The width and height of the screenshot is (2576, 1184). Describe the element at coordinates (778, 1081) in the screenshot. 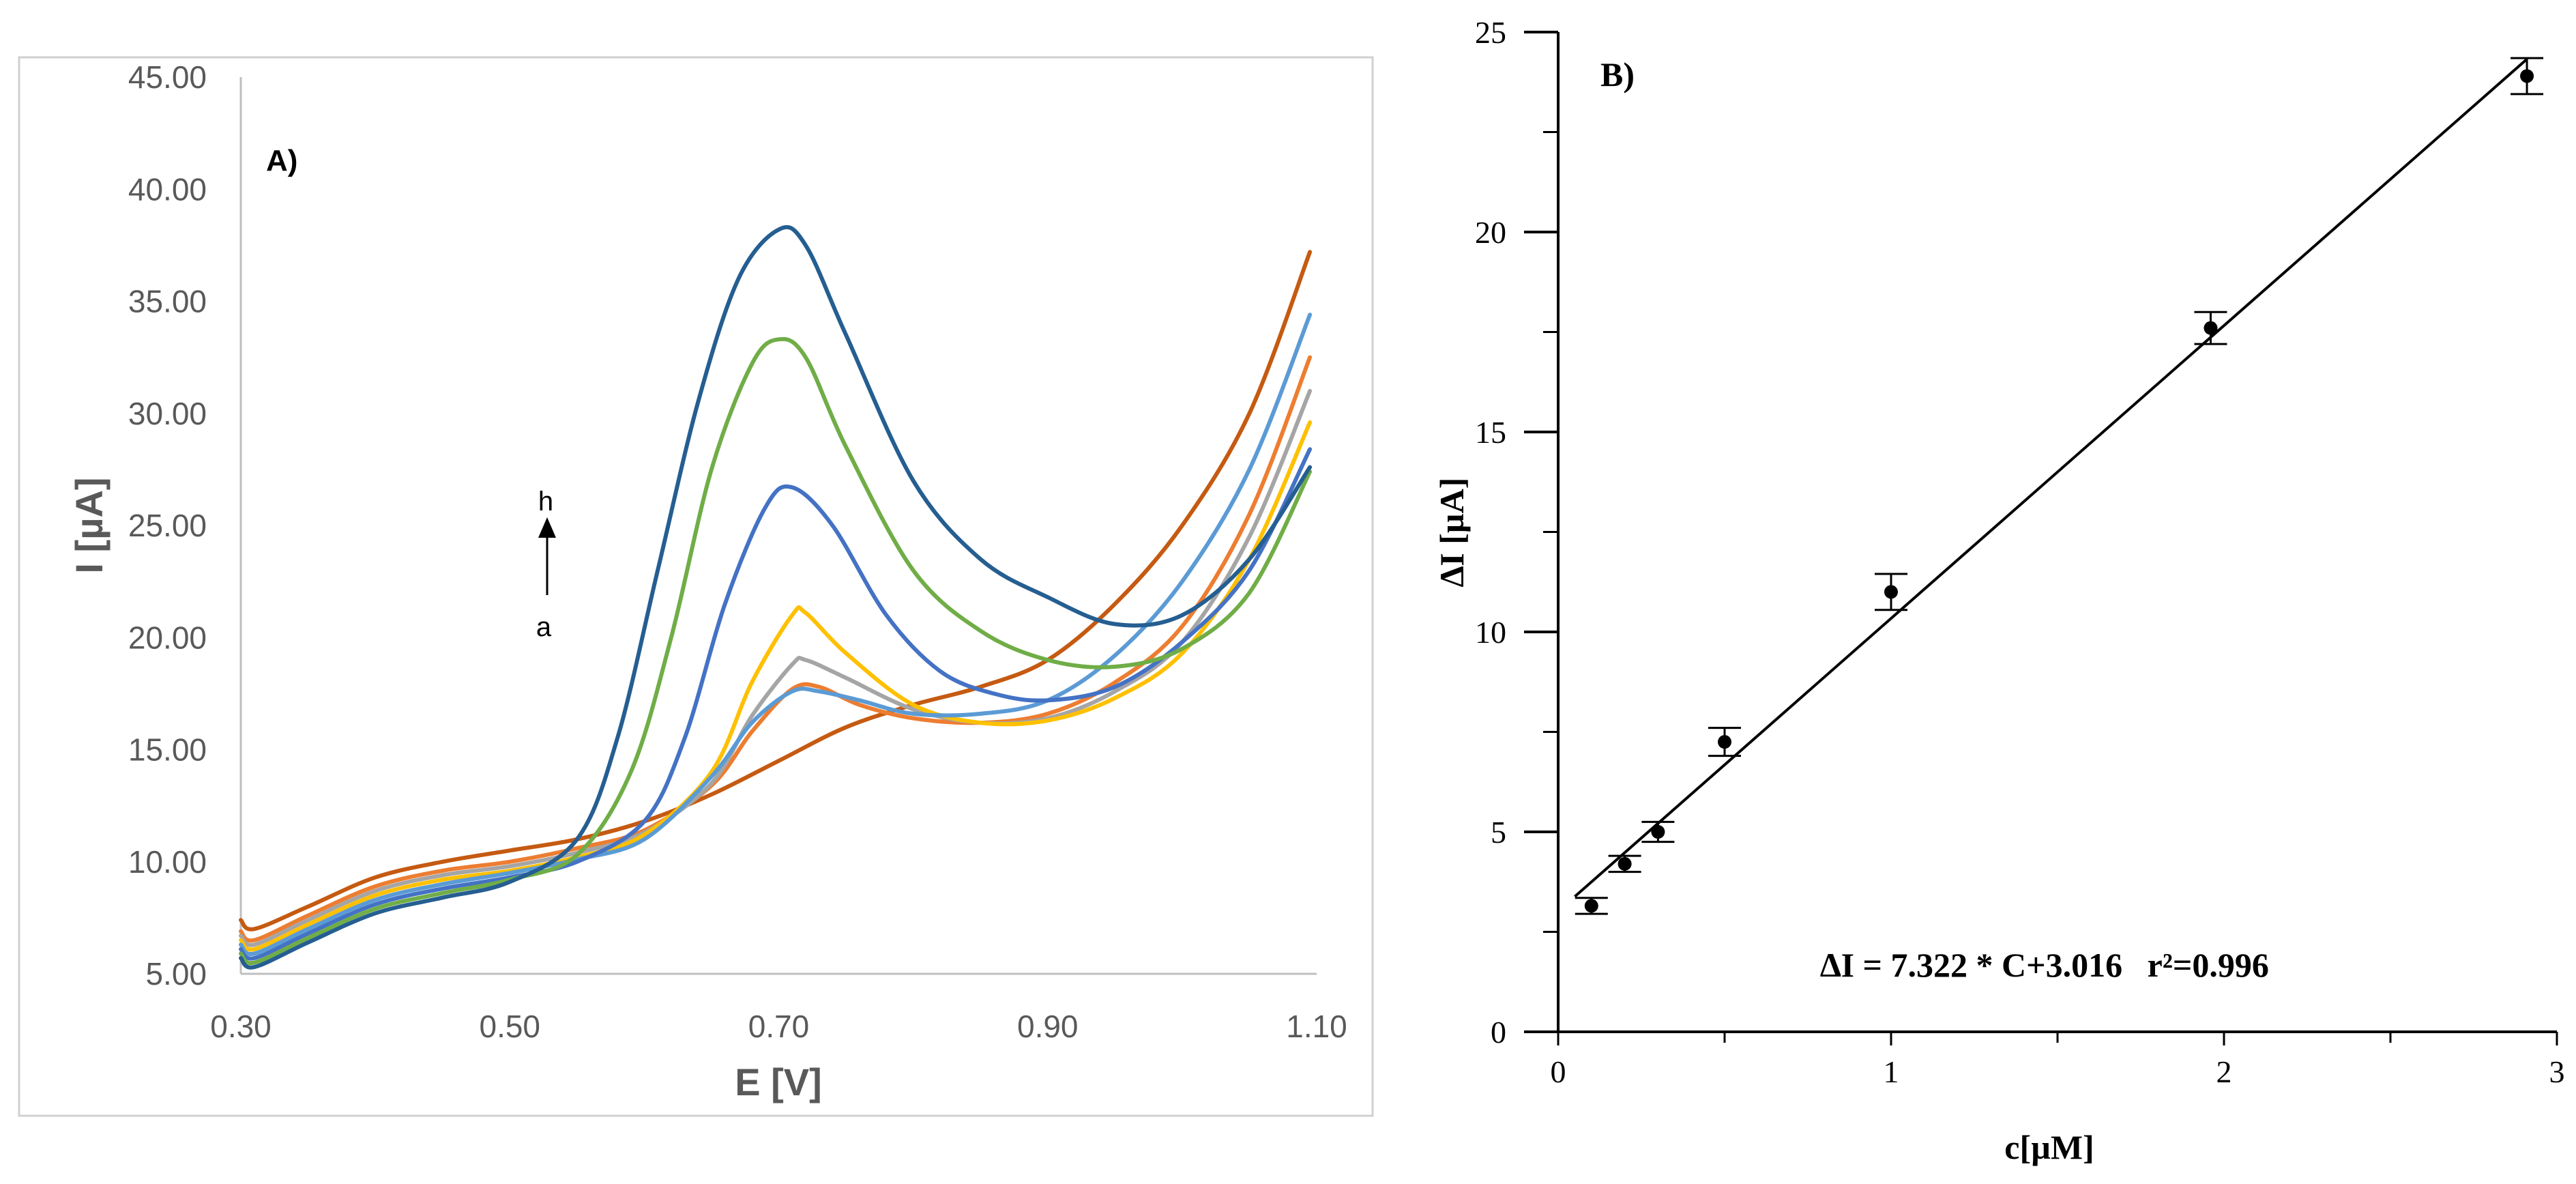

I see `chart-a-x-label: E [V]` at that location.